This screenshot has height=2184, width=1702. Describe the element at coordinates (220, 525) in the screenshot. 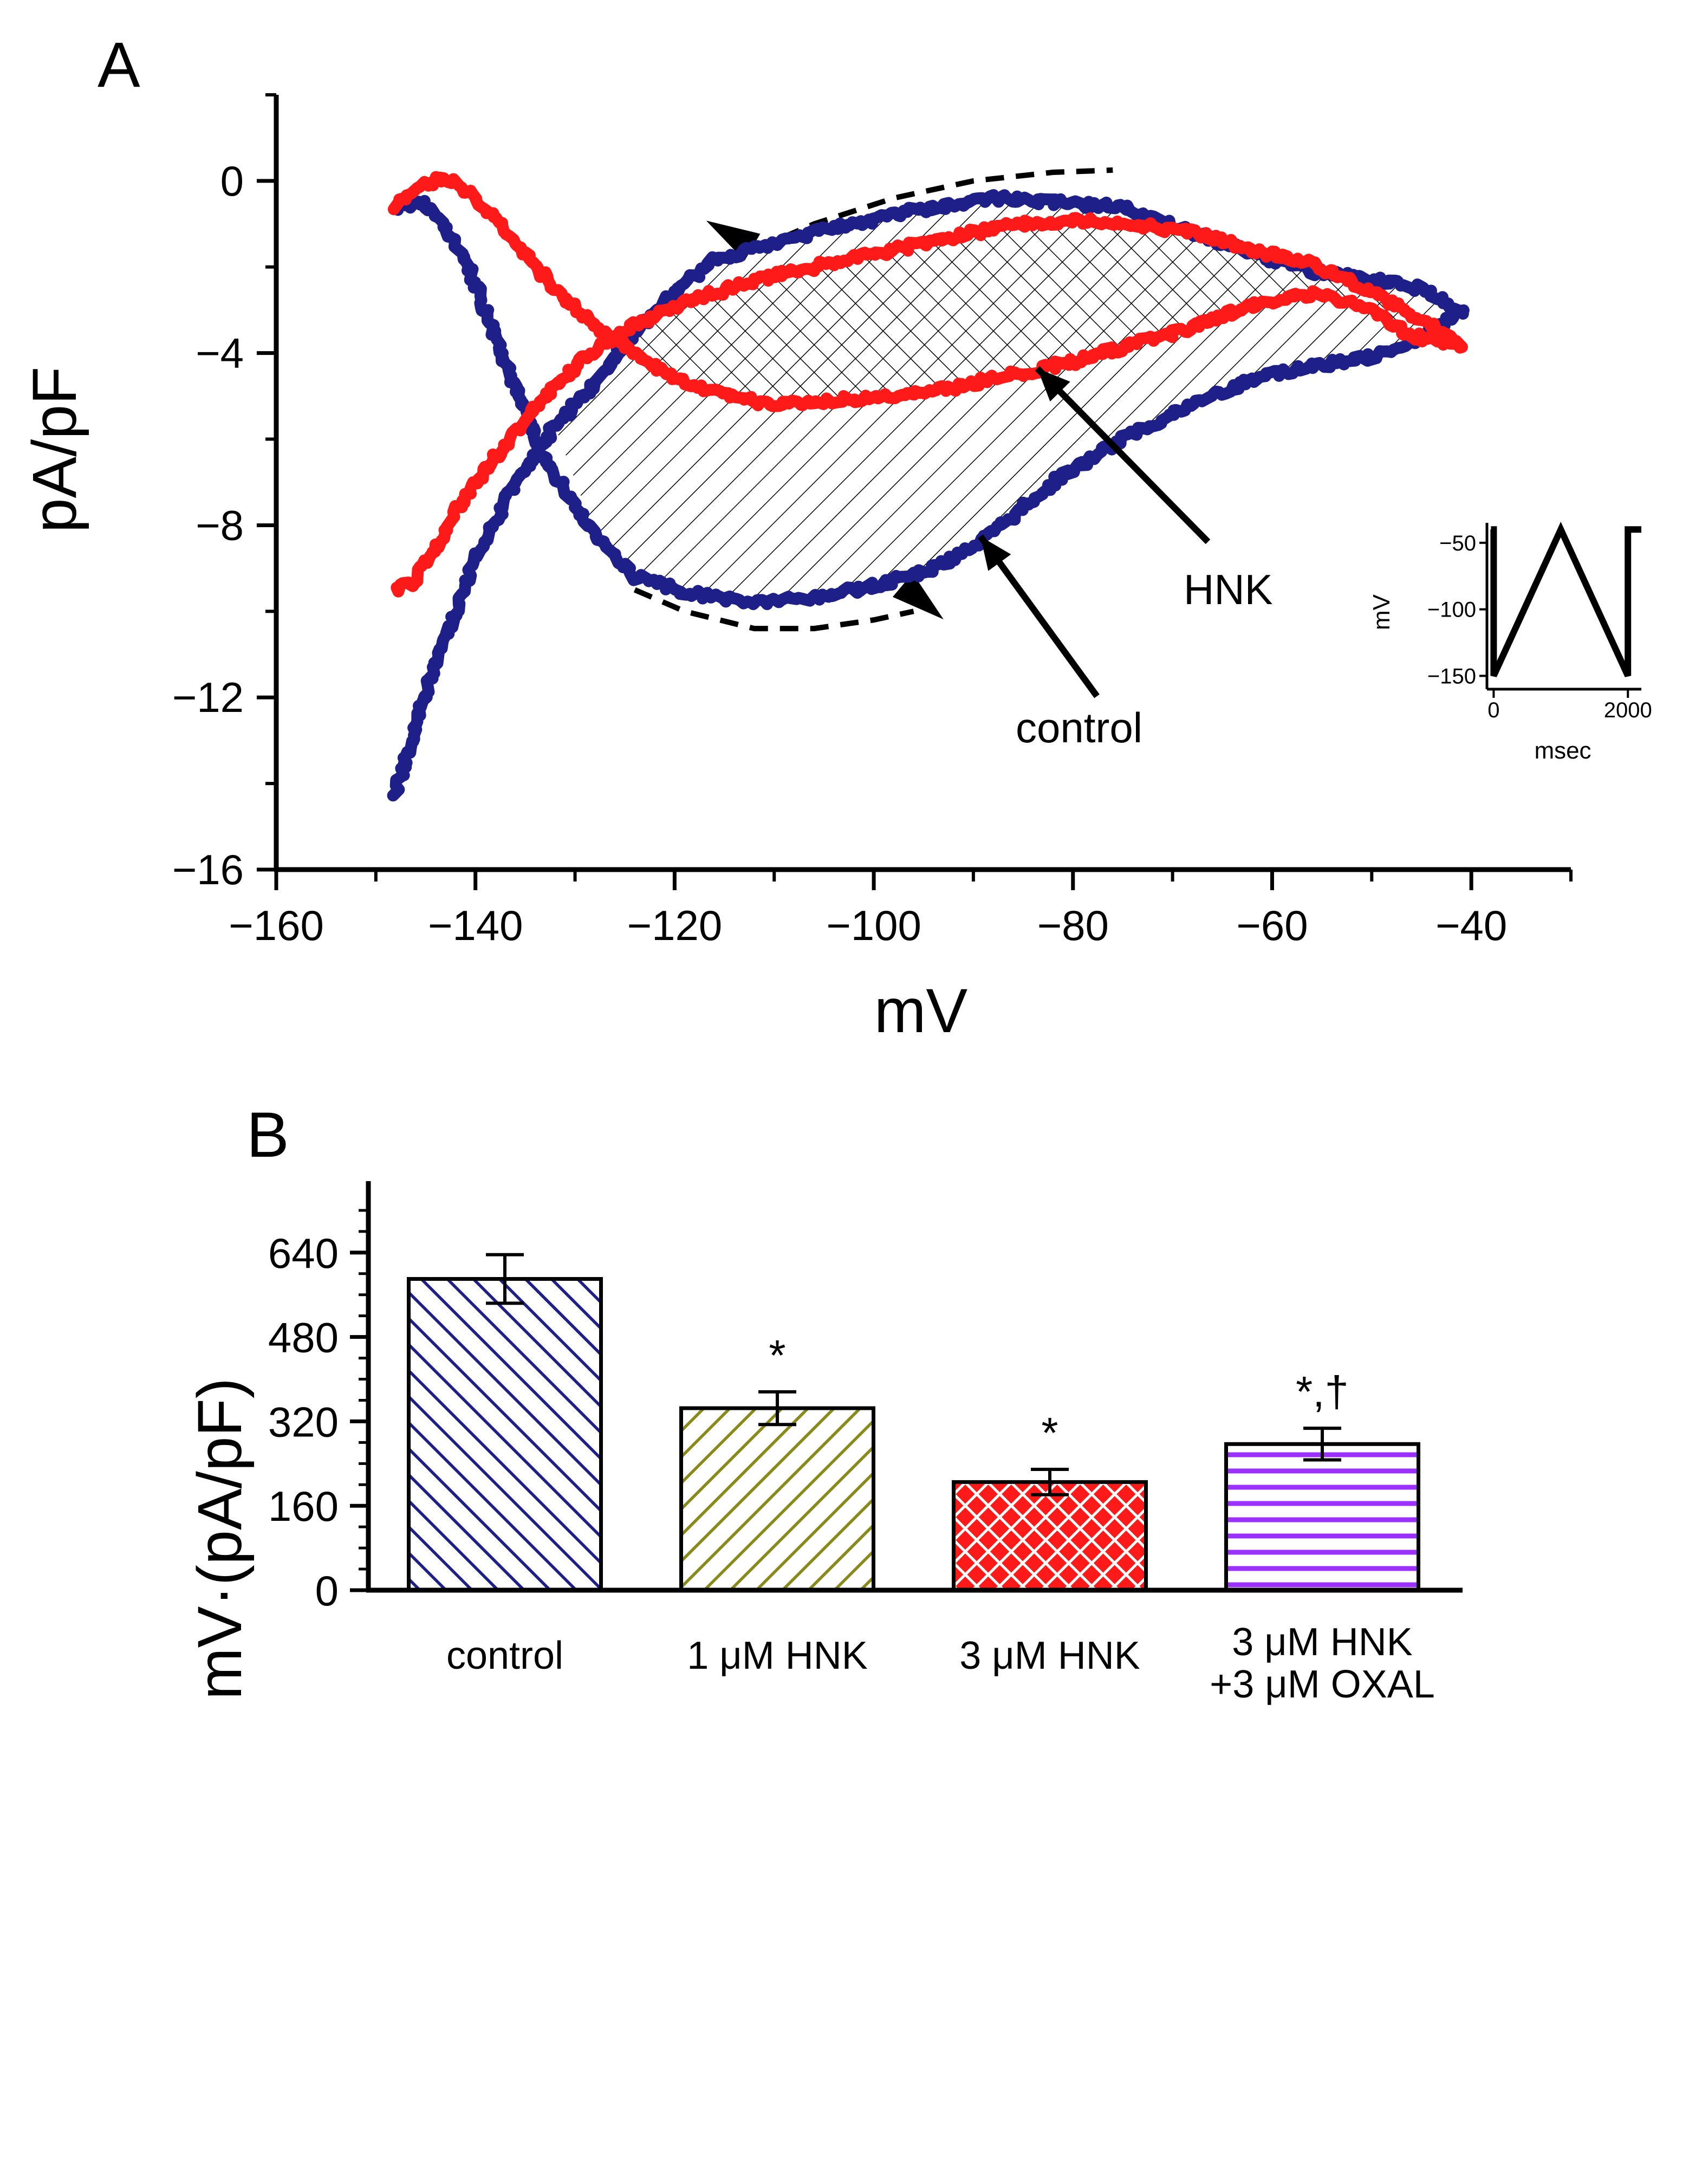

I see `y-tick-label: −8` at that location.